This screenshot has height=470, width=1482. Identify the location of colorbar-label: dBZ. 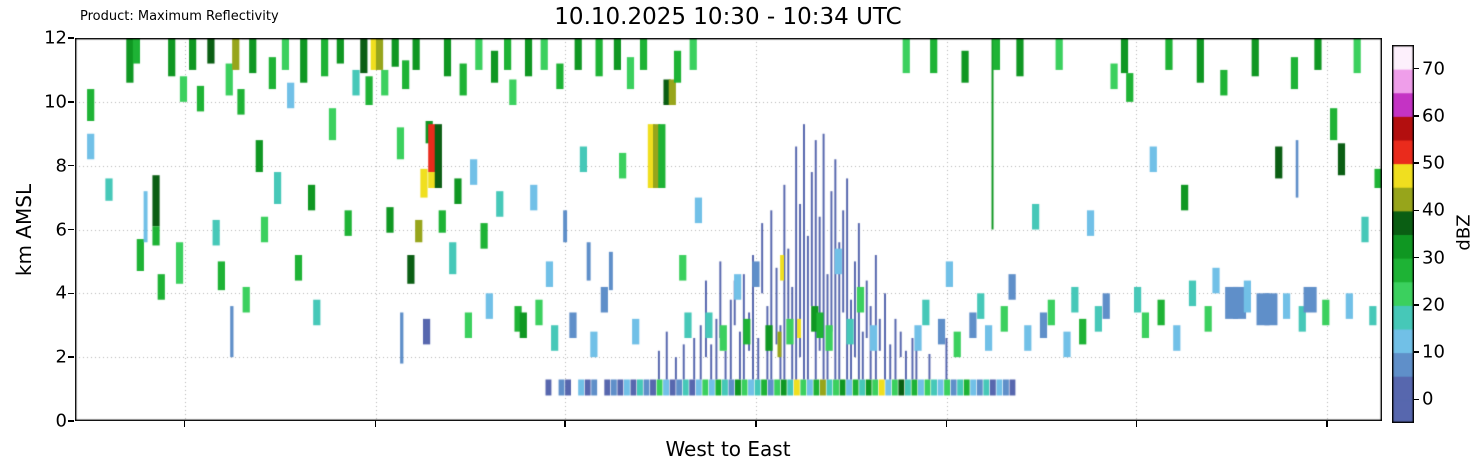
(1464, 232).